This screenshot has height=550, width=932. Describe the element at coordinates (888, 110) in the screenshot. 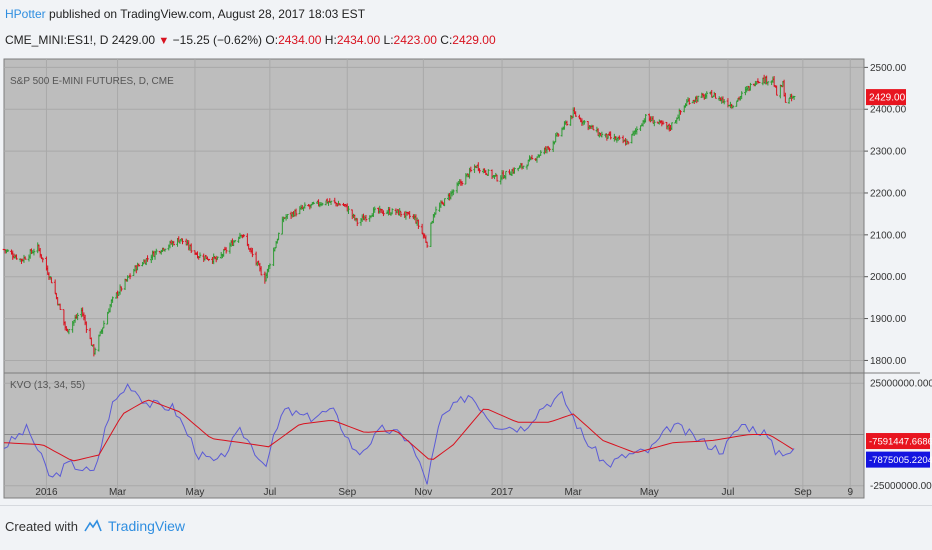

I see `price-tick-label: 2400.00` at that location.